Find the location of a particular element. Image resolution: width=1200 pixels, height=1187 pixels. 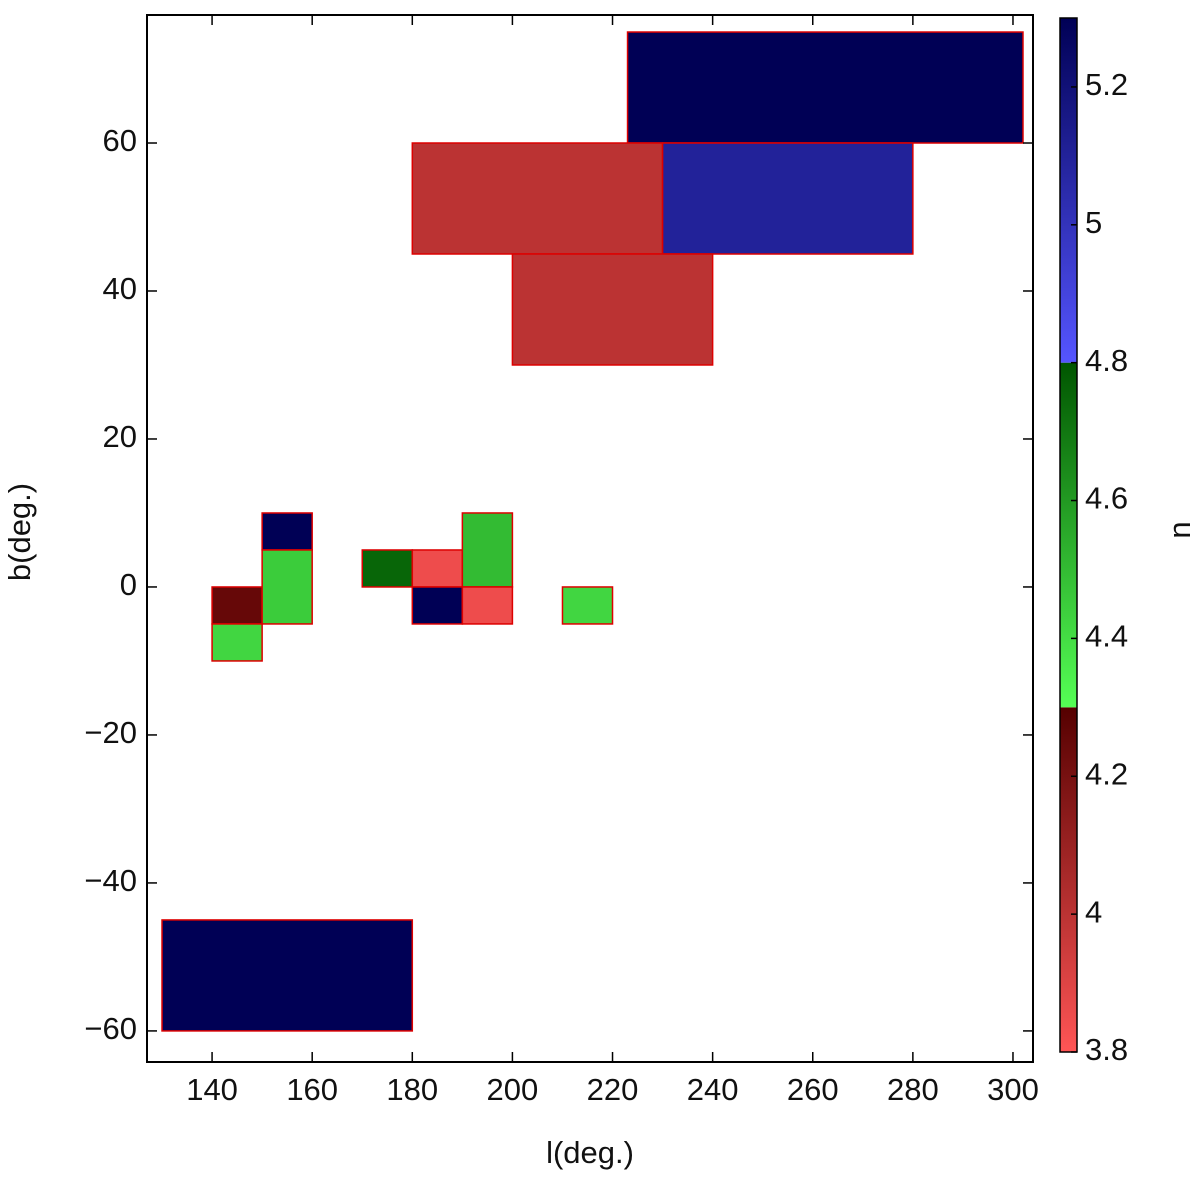

colorbar-tick-label: 3.8 is located at coordinates (1106, 1049).